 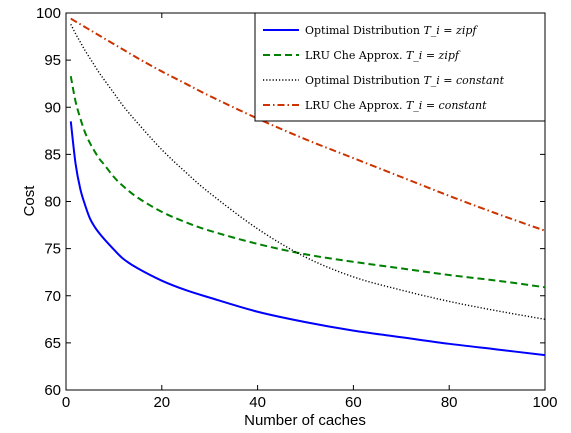 What do you see at coordinates (400, 67) in the screenshot?
I see `legend-box` at bounding box center [400, 67].